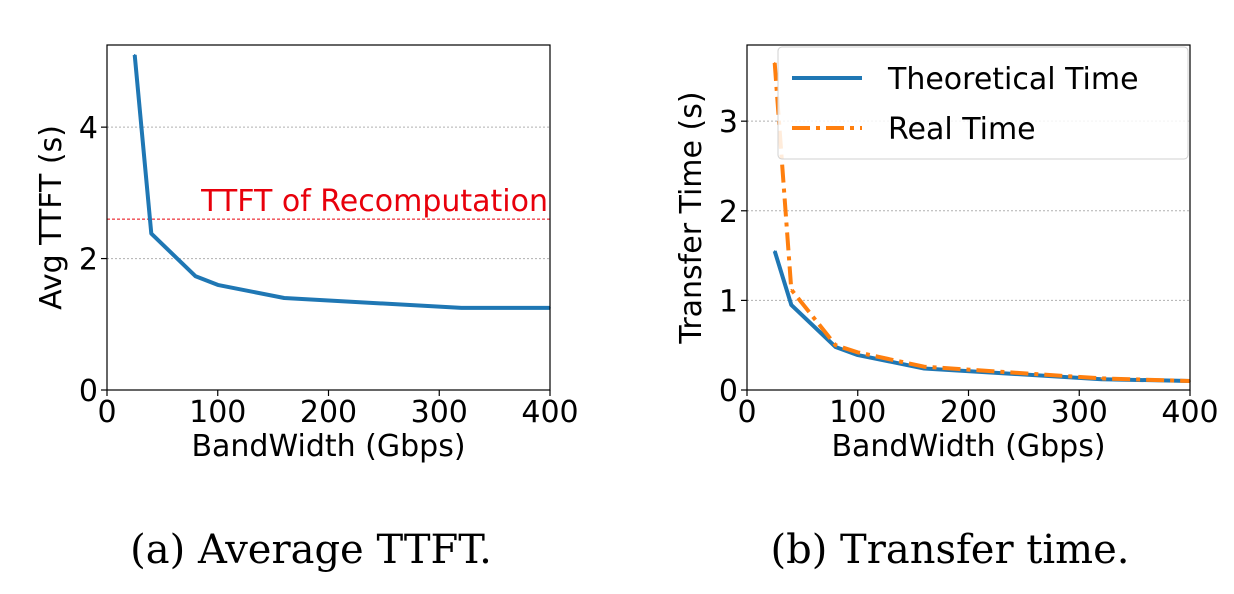 This screenshot has height=594, width=1234. I want to click on b-y-tick-label: 1, so click(728, 301).